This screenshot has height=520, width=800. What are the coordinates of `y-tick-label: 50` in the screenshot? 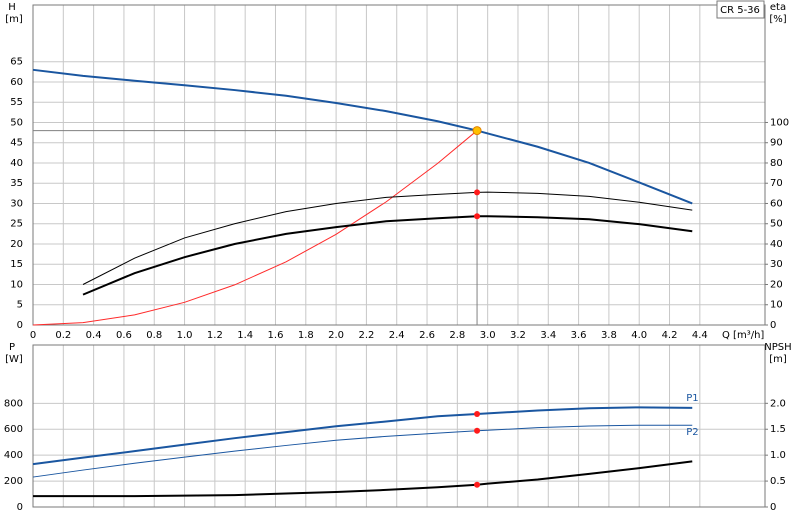 It's located at (16, 122).